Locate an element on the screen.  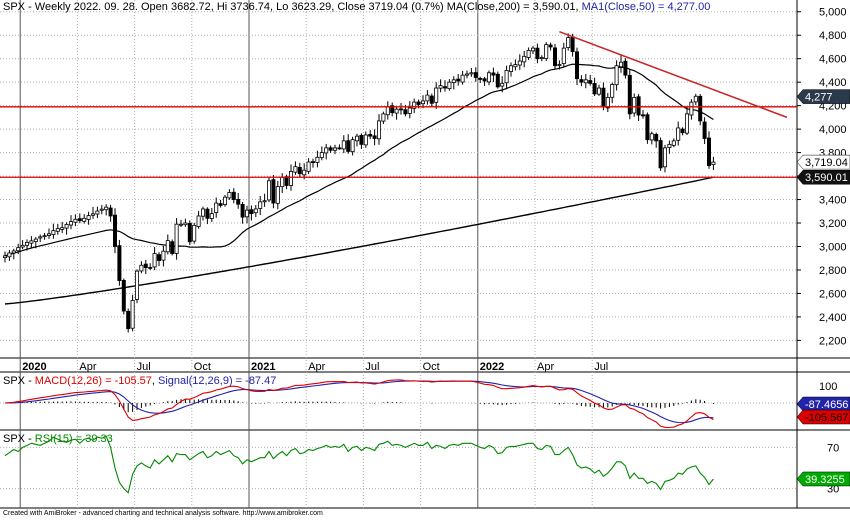
ma200-value-tag: 3,590.01 is located at coordinates (823, 177).